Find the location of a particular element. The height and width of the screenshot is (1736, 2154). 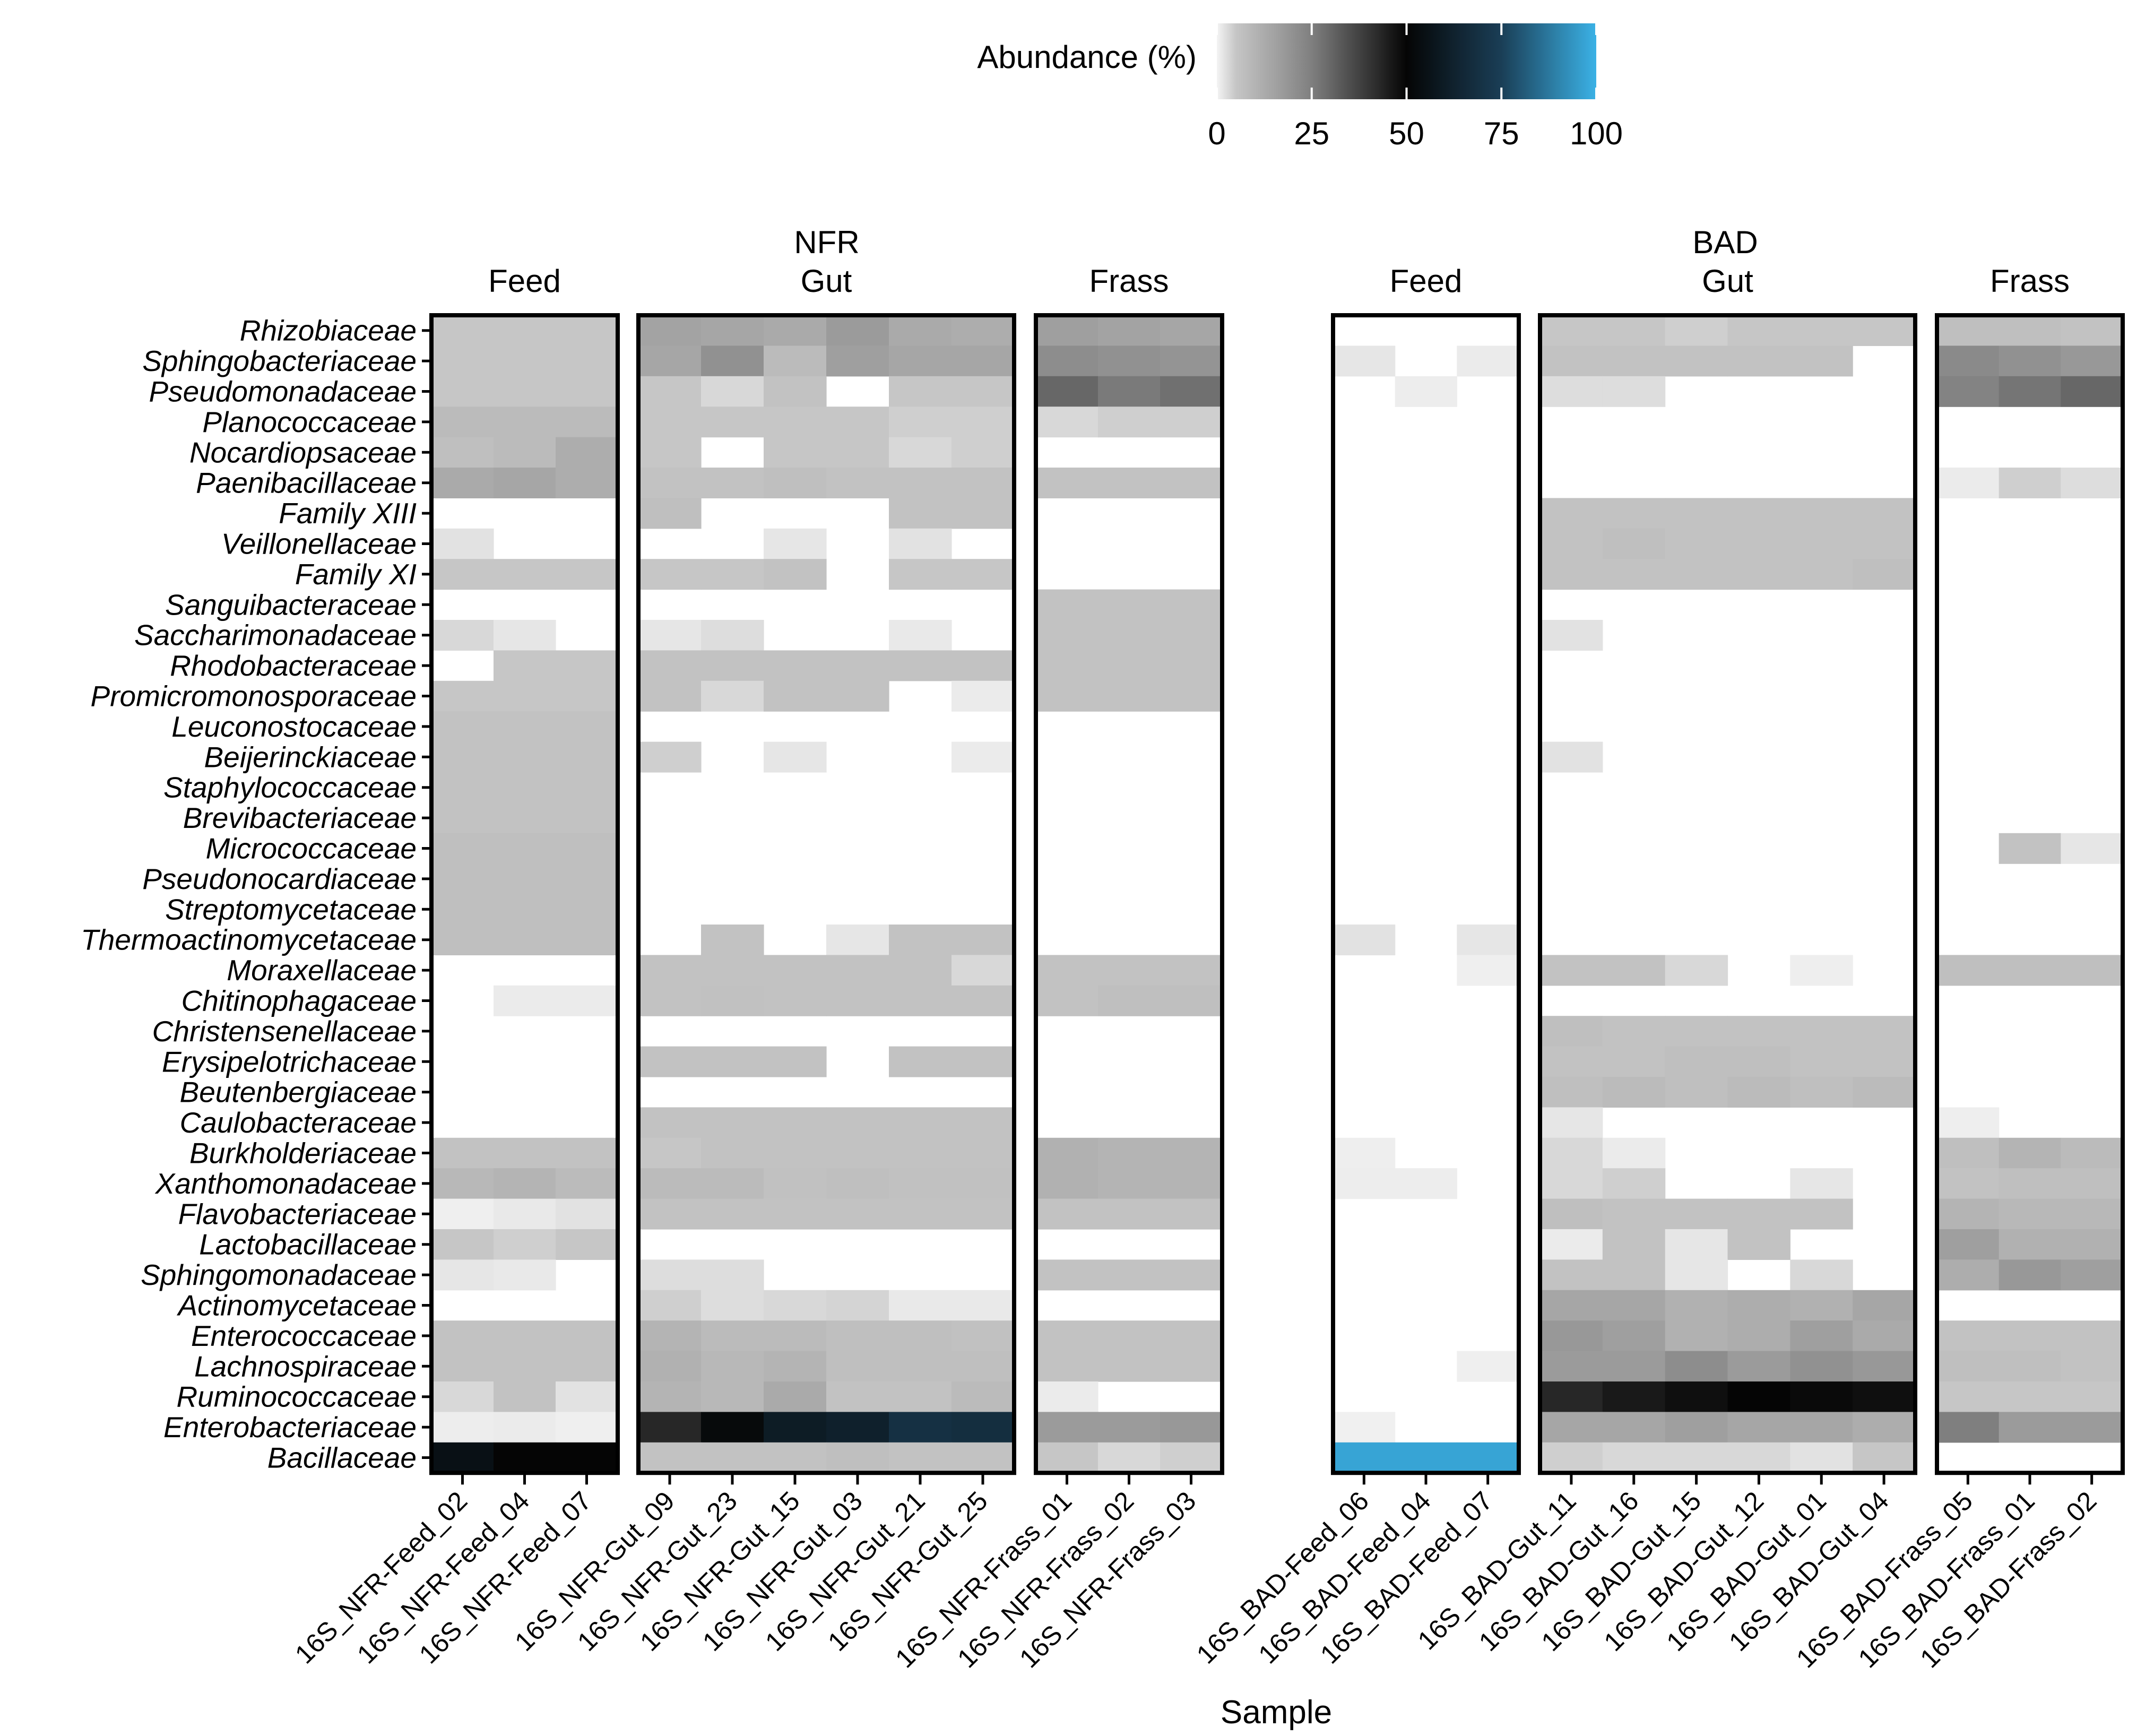

family-label: Beijerinckiaceae is located at coordinates (310, 756).